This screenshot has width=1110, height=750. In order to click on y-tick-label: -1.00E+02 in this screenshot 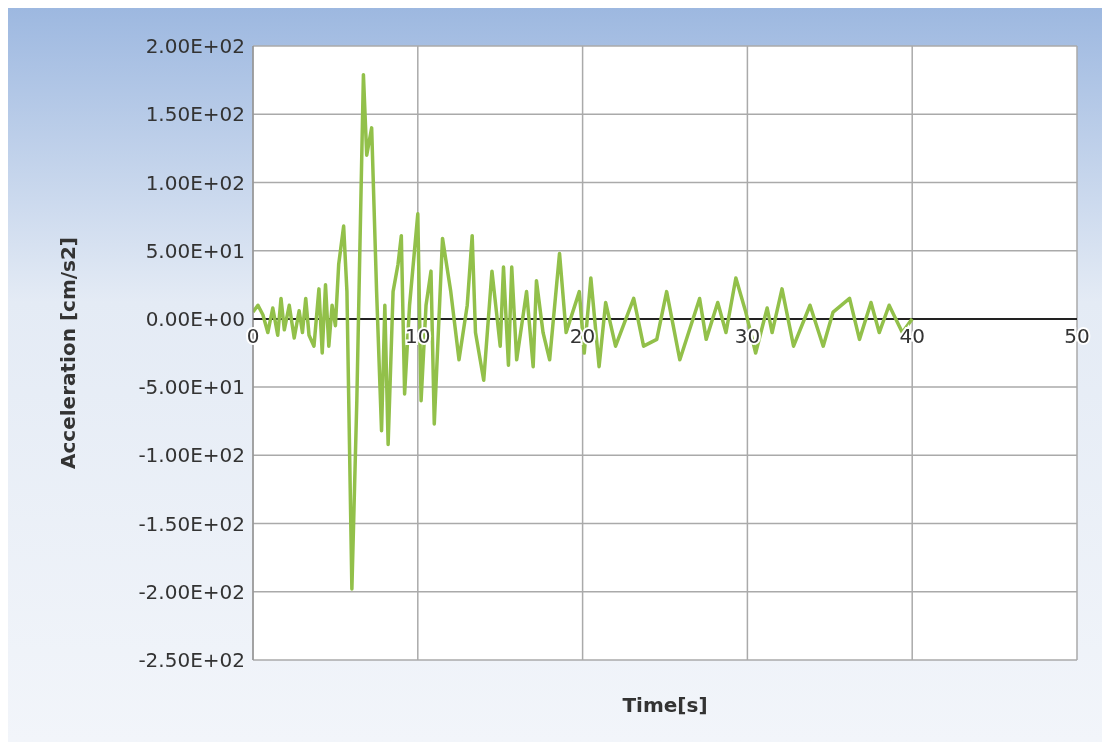, I will do `click(191, 455)`.